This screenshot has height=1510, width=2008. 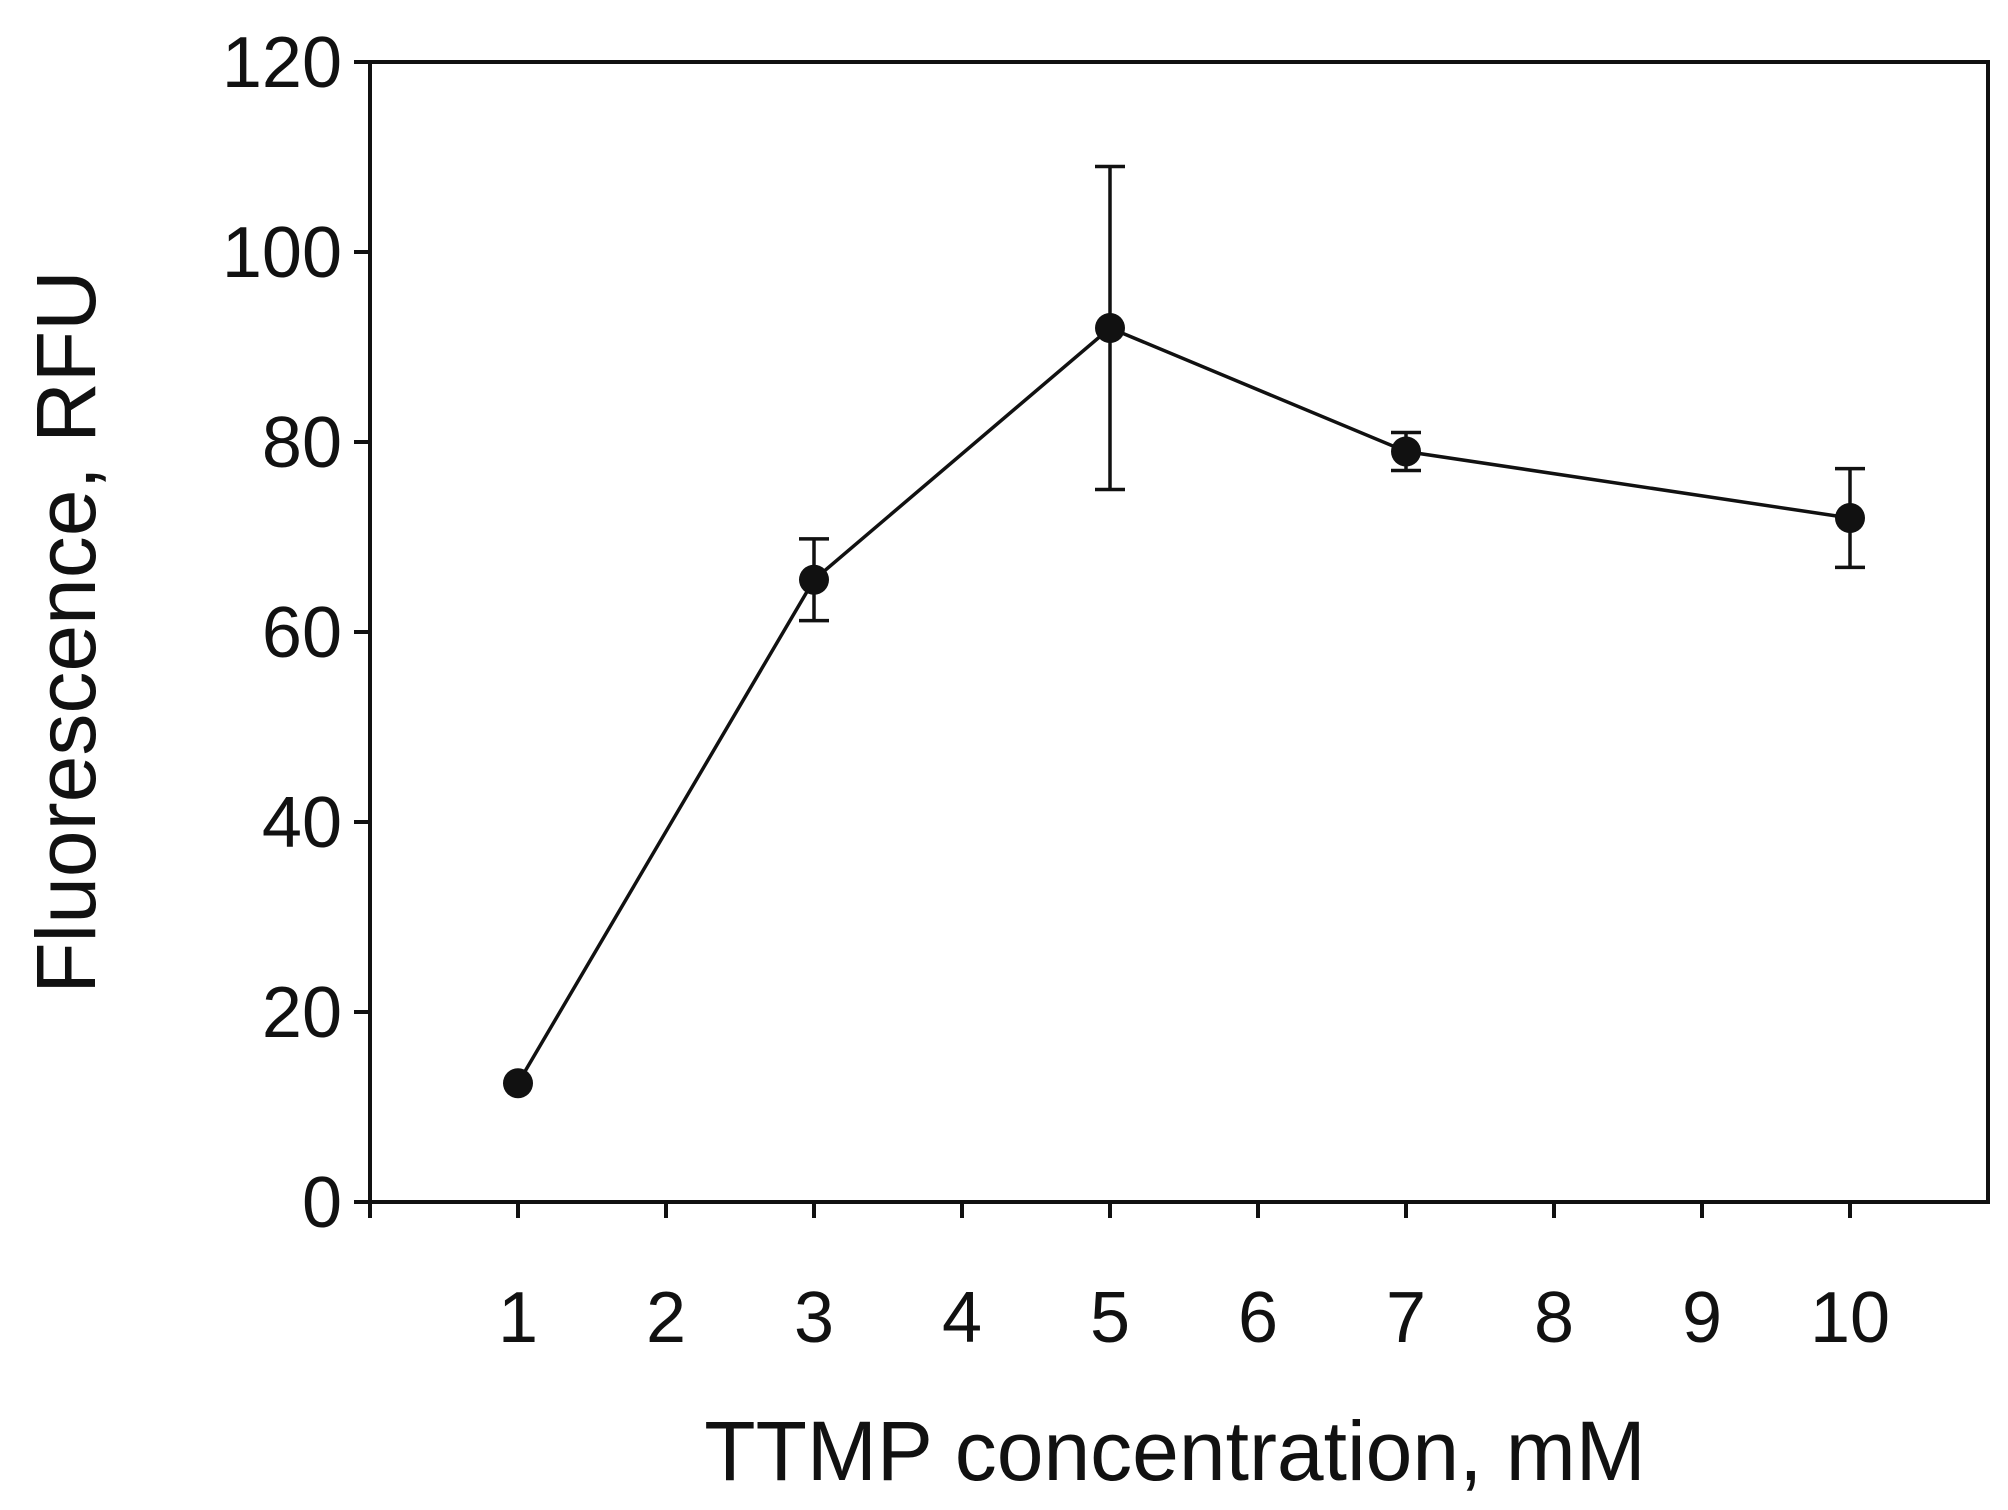 What do you see at coordinates (518, 1318) in the screenshot?
I see `x-tick-label: 1` at bounding box center [518, 1318].